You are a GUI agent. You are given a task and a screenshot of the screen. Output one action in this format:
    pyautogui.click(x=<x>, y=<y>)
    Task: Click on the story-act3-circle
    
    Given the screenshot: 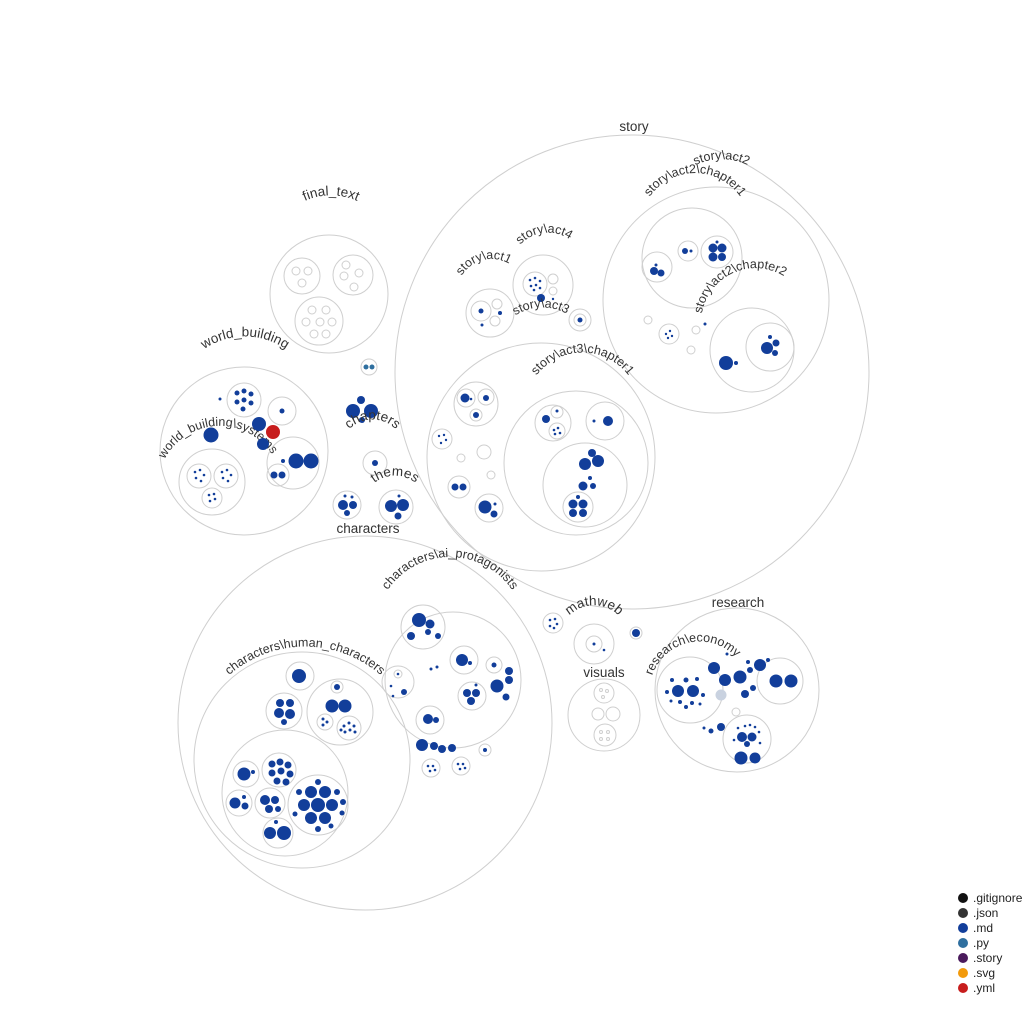 What is the action you would take?
    pyautogui.click(x=541, y=457)
    